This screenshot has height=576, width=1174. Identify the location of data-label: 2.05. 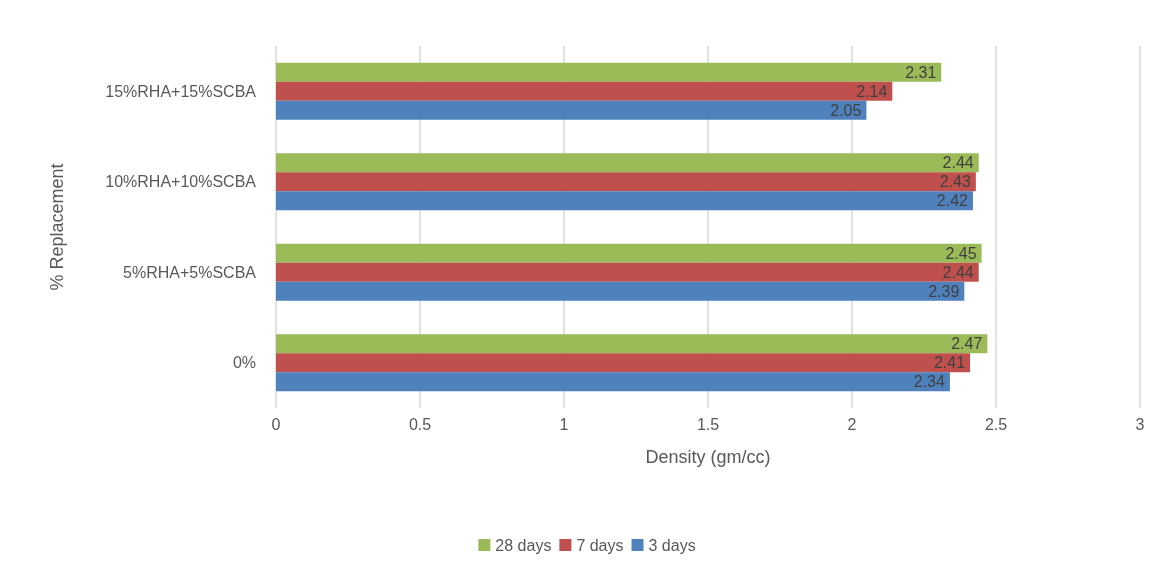
(846, 110).